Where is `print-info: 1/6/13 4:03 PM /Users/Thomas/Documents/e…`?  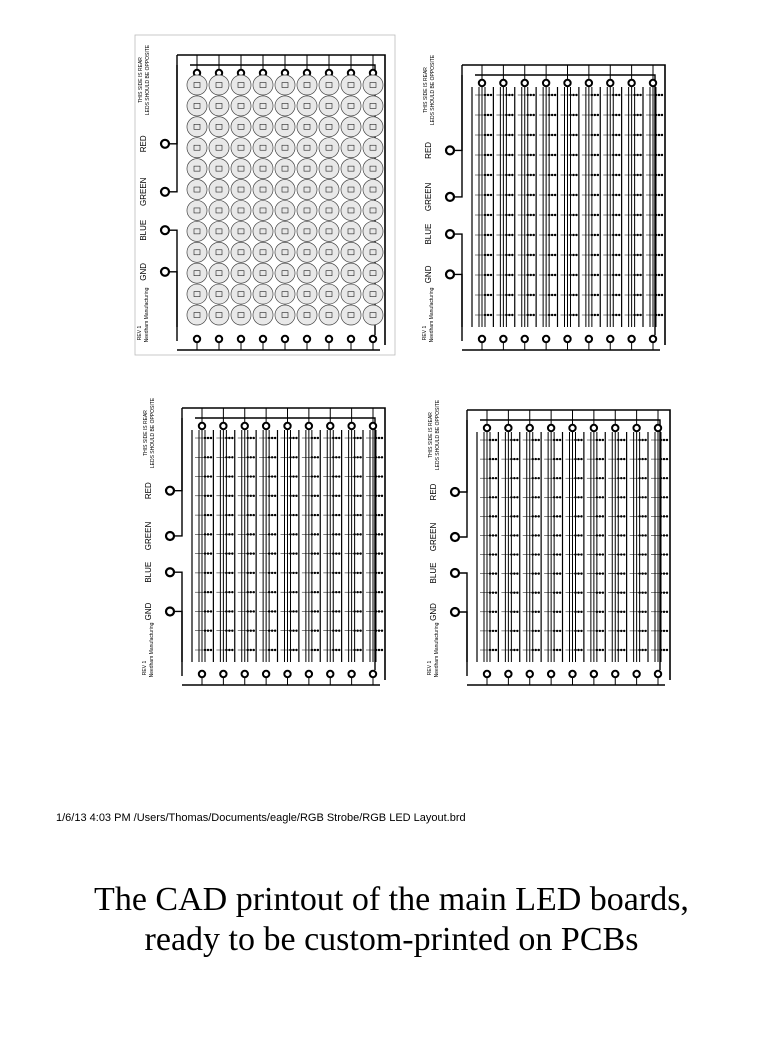 print-info: 1/6/13 4:03 PM /Users/Thomas/Documents/e… is located at coordinates (261, 818).